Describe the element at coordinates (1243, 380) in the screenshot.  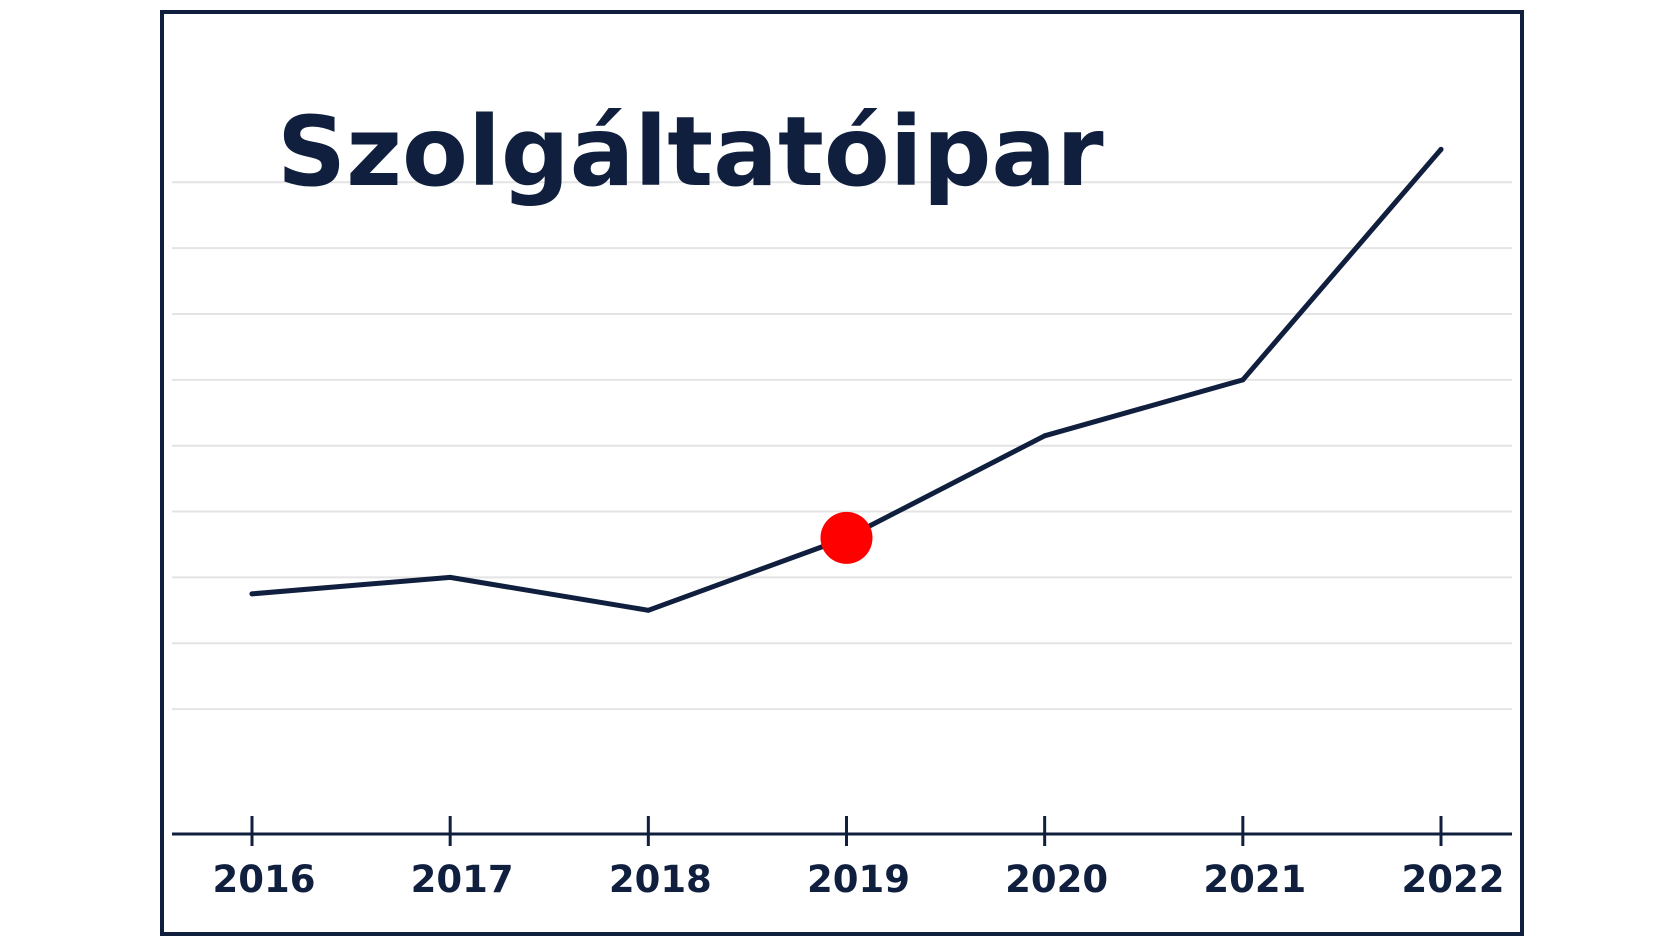
I see `data-point-2021` at that location.